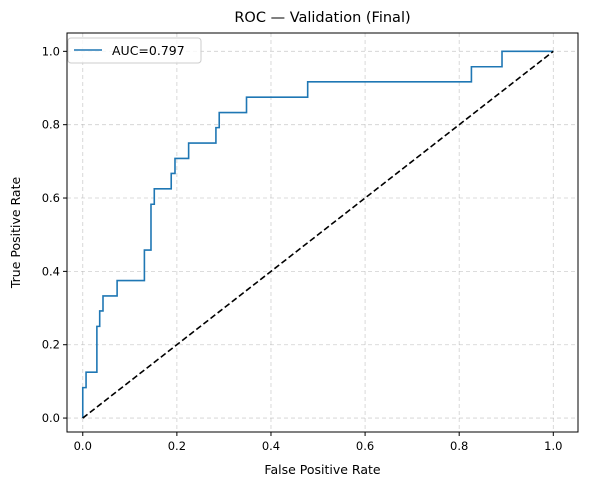 This screenshot has width=590, height=490. I want to click on y-tick-label: 0.8, so click(51, 125).